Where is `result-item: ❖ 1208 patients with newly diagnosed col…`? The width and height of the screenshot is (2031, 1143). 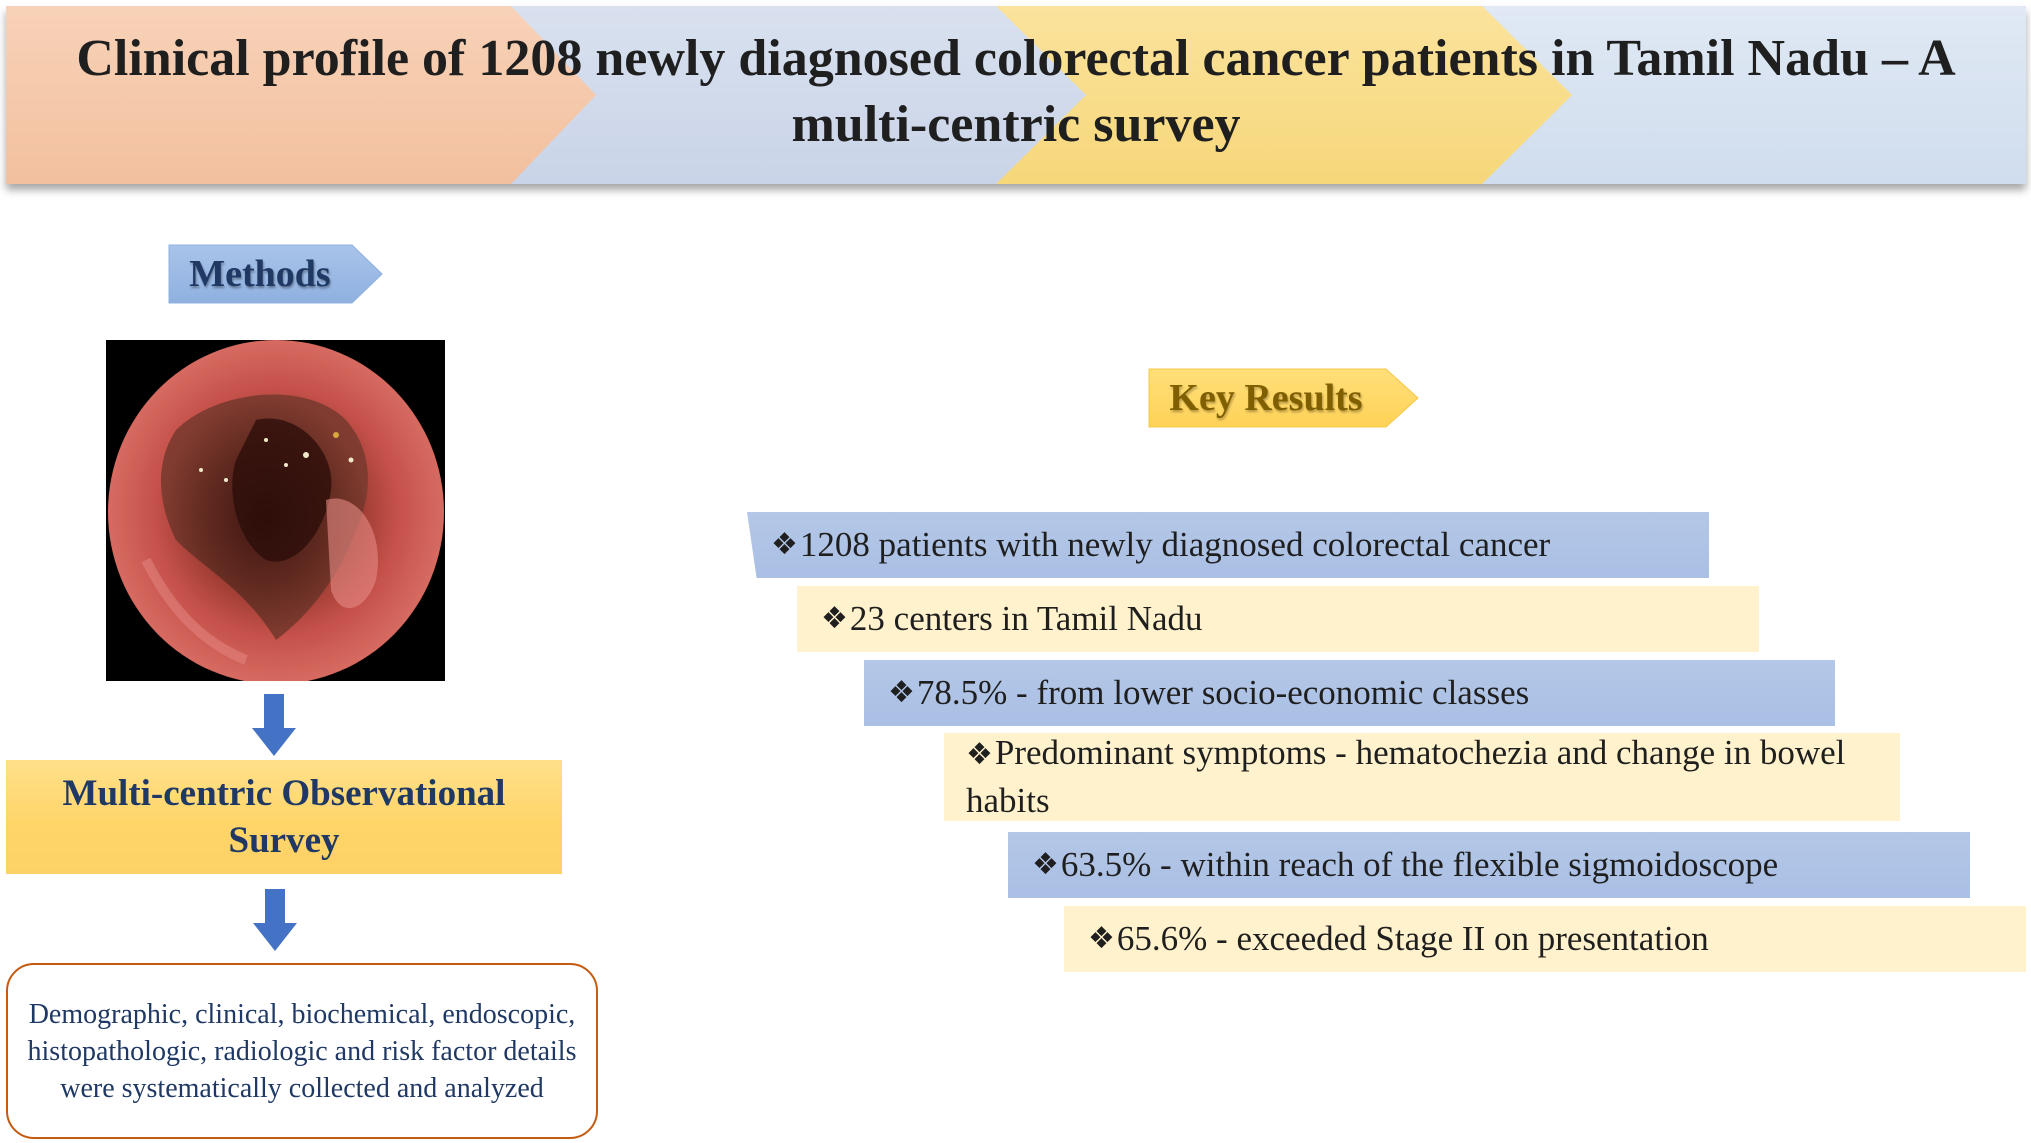 result-item: ❖ 1208 patients with newly diagnosed col… is located at coordinates (1228, 545).